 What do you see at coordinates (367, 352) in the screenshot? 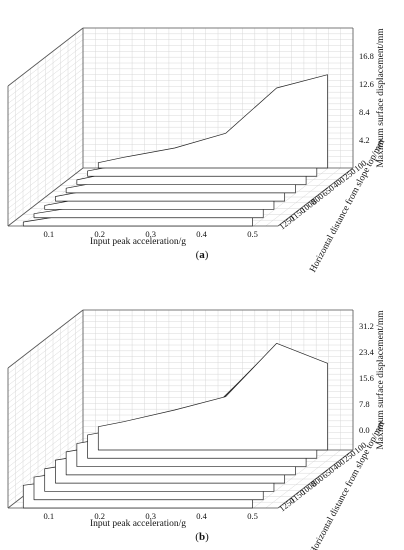
I see `z-tick-label: 23.4` at bounding box center [367, 352].